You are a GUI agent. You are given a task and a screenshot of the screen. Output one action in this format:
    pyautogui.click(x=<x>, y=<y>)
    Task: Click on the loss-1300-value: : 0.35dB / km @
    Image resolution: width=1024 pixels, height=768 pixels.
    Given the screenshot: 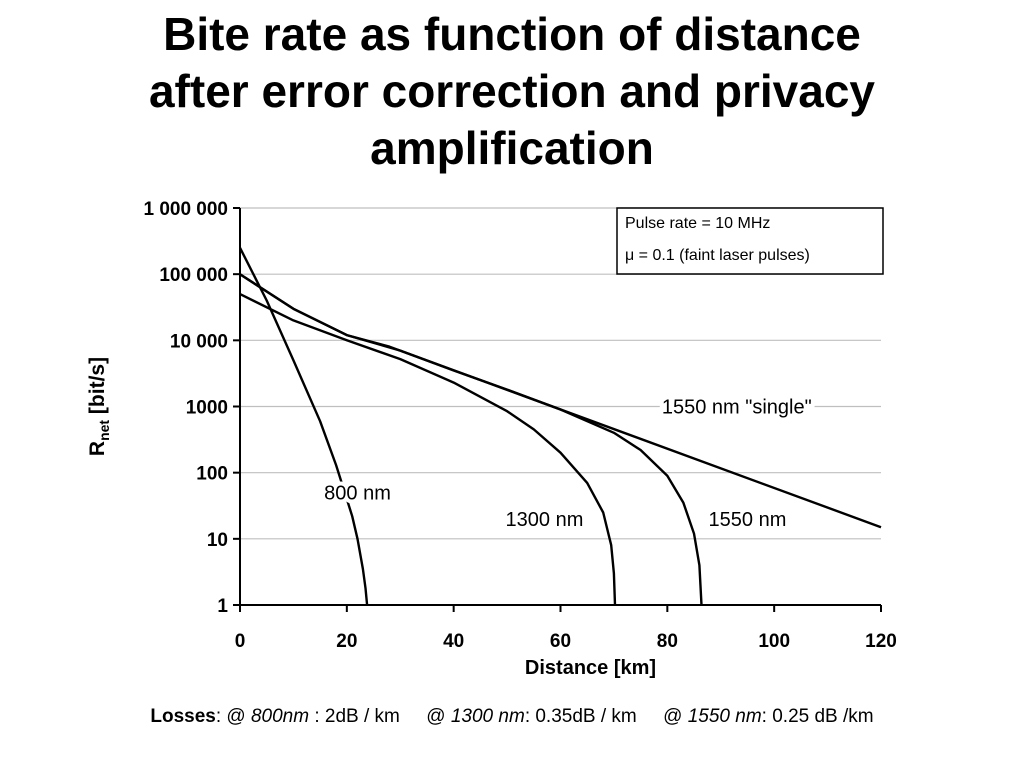 What is the action you would take?
    pyautogui.click(x=606, y=716)
    